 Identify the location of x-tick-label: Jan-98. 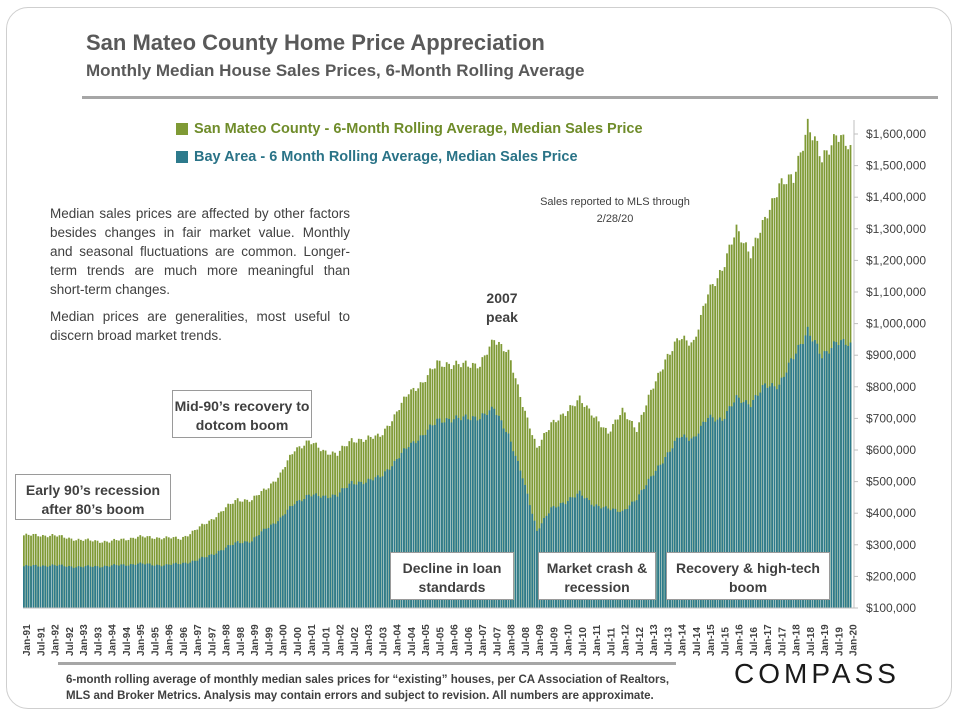
(227, 640).